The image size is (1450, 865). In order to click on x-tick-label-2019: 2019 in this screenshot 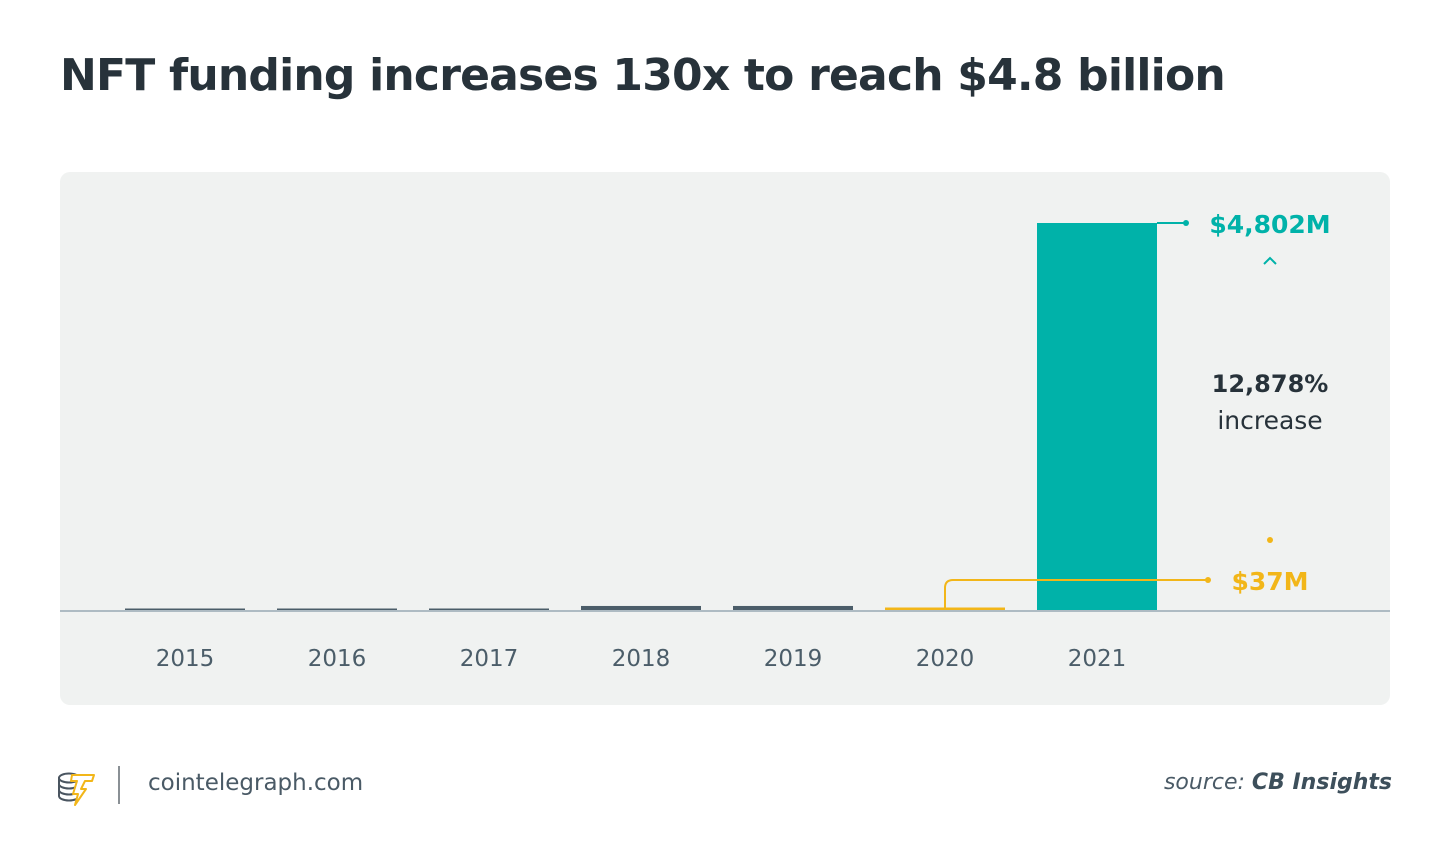, I will do `click(793, 659)`.